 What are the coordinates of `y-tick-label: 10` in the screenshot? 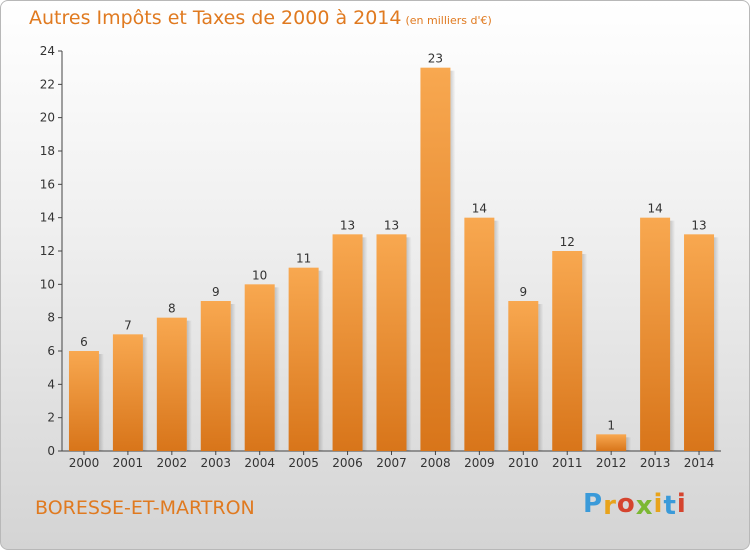 It's located at (47, 284).